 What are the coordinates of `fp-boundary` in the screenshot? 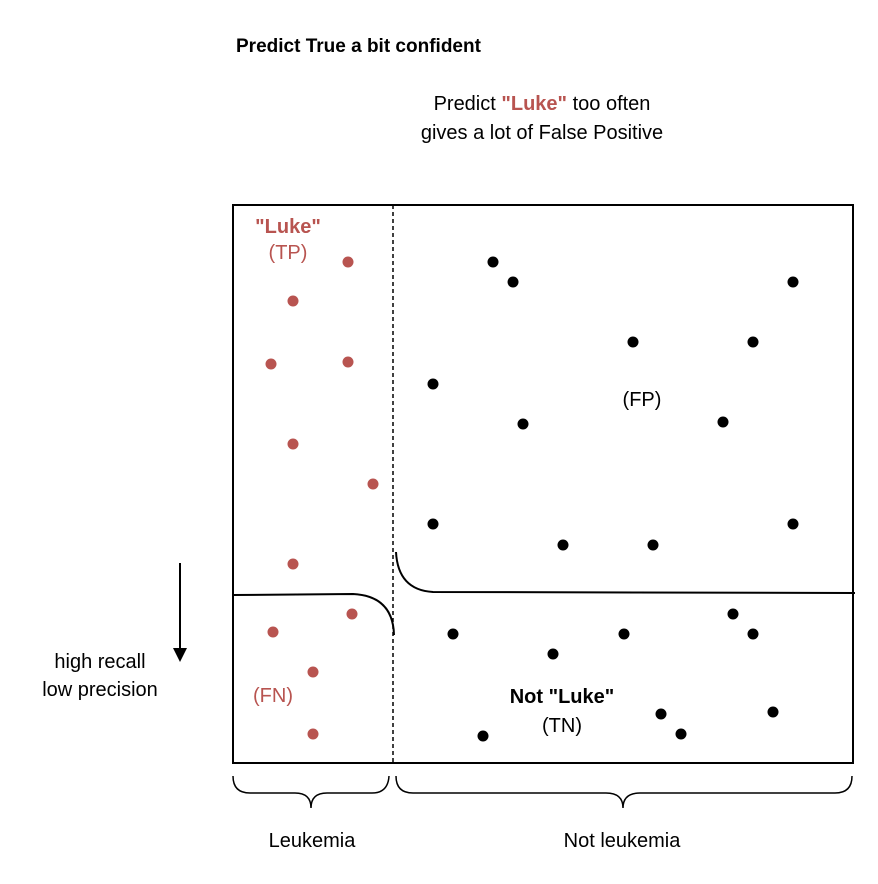 It's located at (625, 572).